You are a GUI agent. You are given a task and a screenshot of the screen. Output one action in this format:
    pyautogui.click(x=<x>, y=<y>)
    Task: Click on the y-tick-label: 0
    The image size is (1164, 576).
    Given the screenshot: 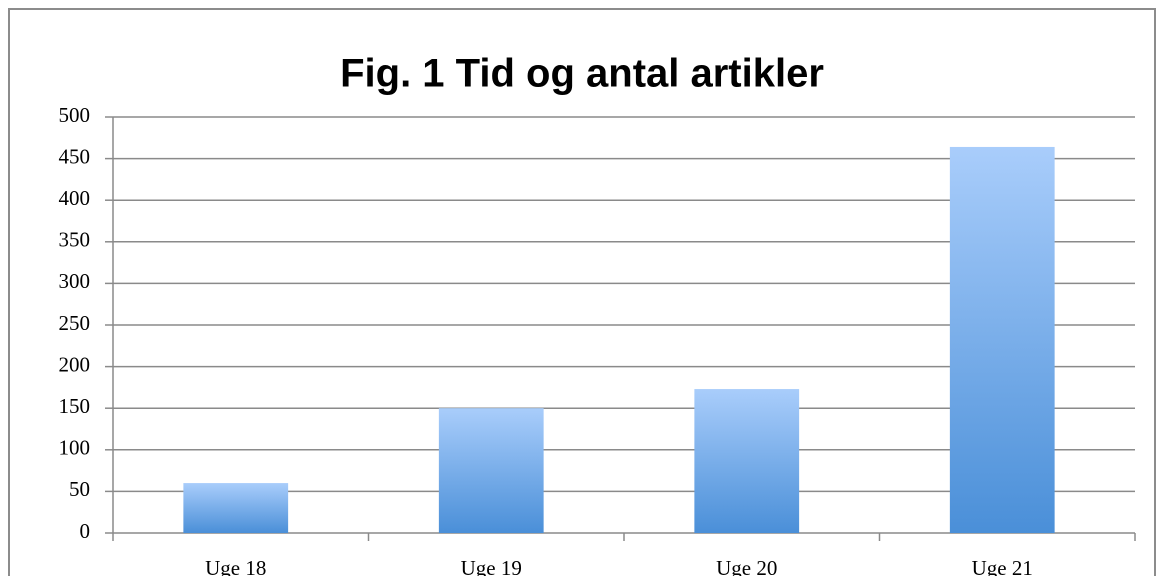 What is the action you would take?
    pyautogui.click(x=85, y=531)
    